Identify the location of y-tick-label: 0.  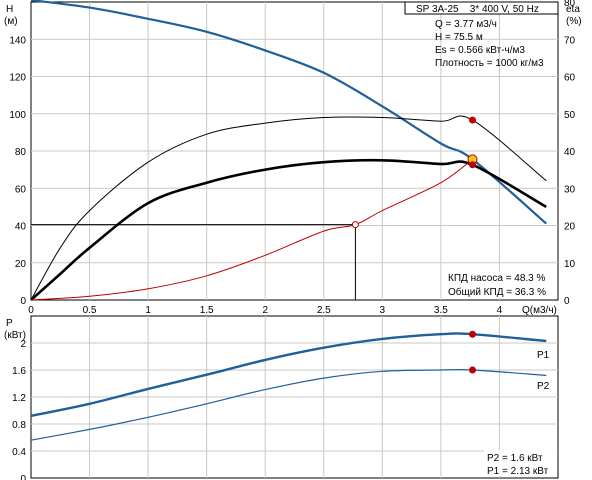
(23, 301).